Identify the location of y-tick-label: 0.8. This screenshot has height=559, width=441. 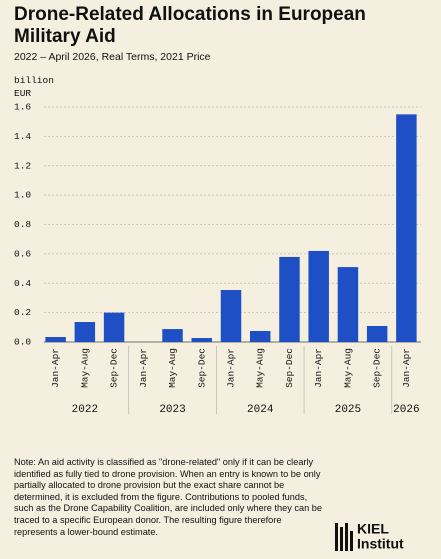
(22, 224).